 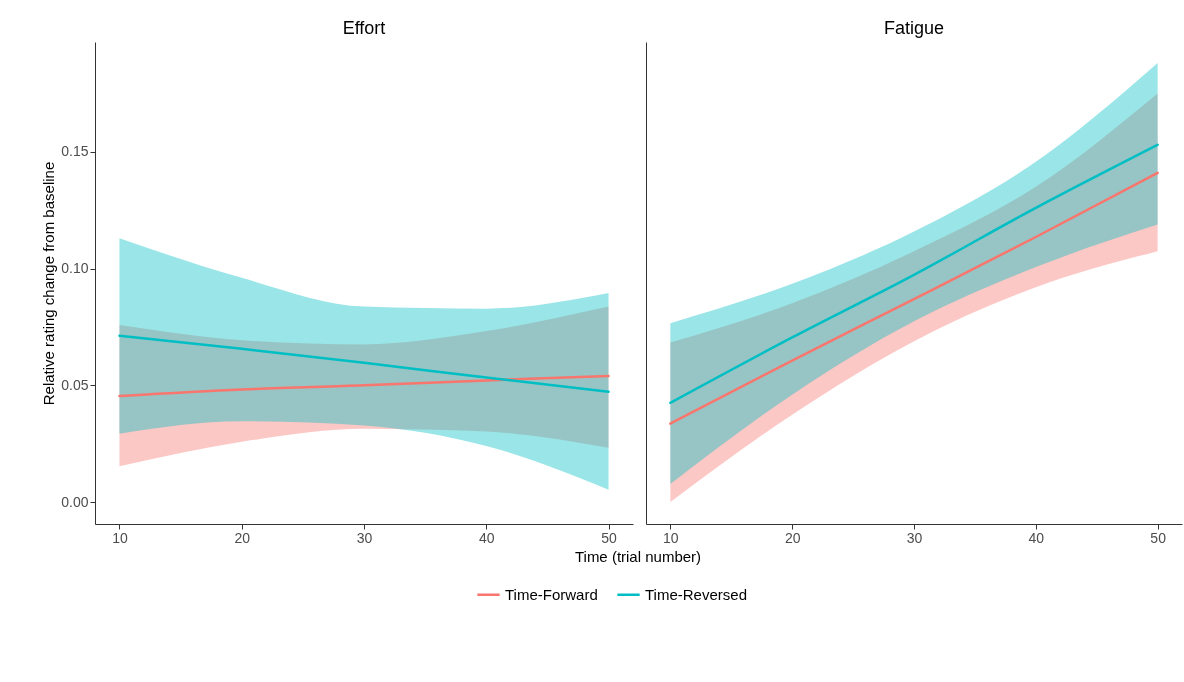 What do you see at coordinates (75, 501) in the screenshot?
I see `y-tick-label: 0.00` at bounding box center [75, 501].